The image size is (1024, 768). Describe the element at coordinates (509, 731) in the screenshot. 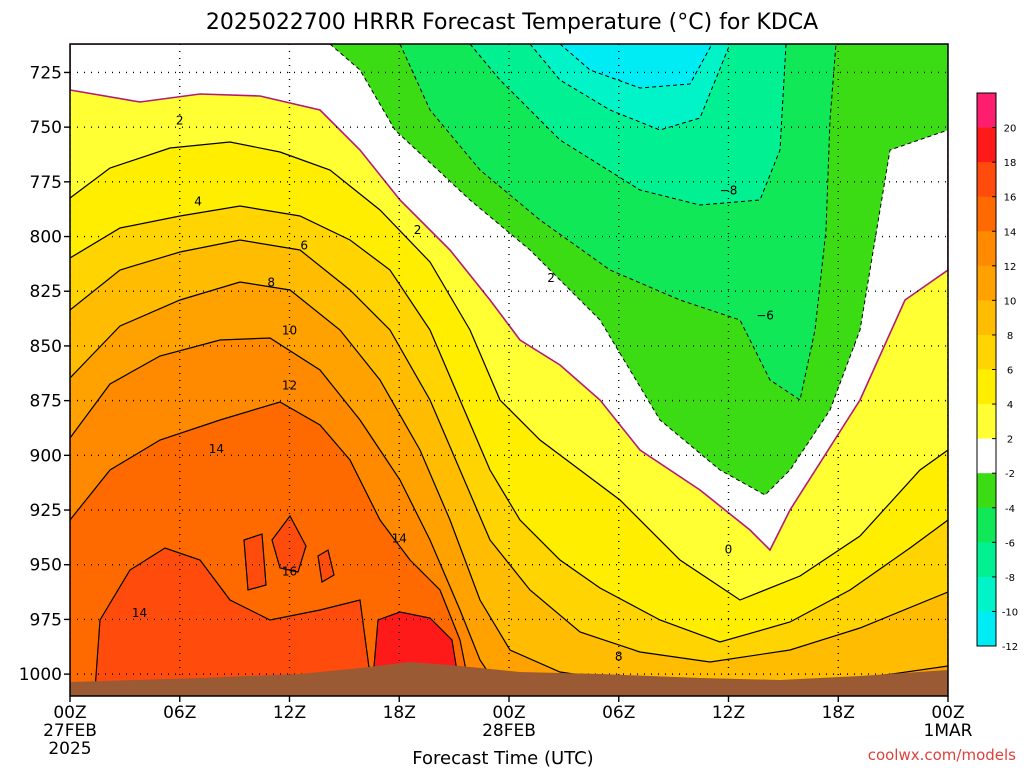

I see `x-tick-sublabel: 28FEB` at that location.